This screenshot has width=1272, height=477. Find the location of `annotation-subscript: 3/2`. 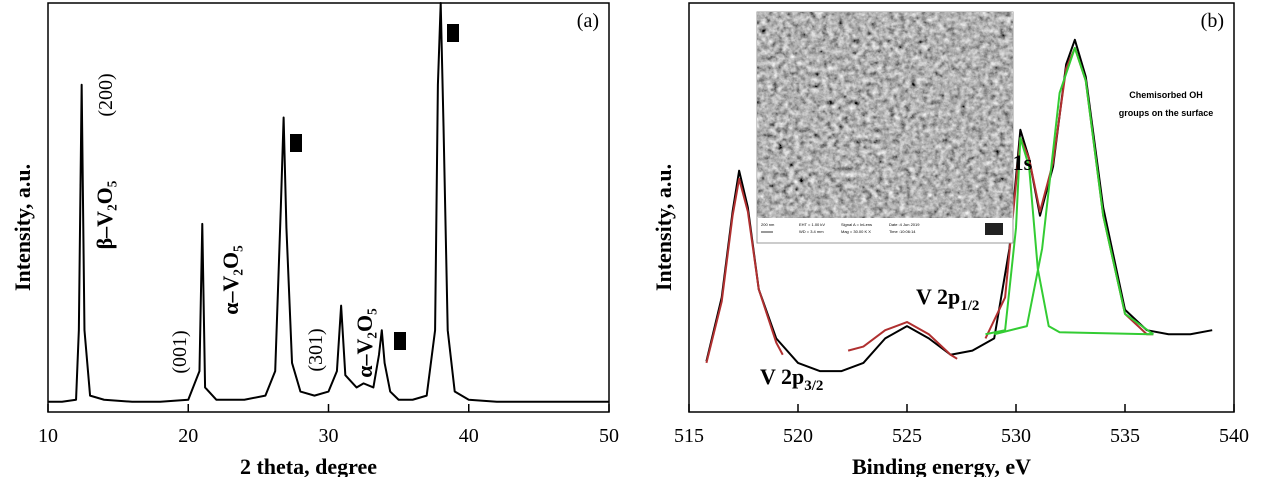

annotation-subscript: 3/2 is located at coordinates (813, 386).